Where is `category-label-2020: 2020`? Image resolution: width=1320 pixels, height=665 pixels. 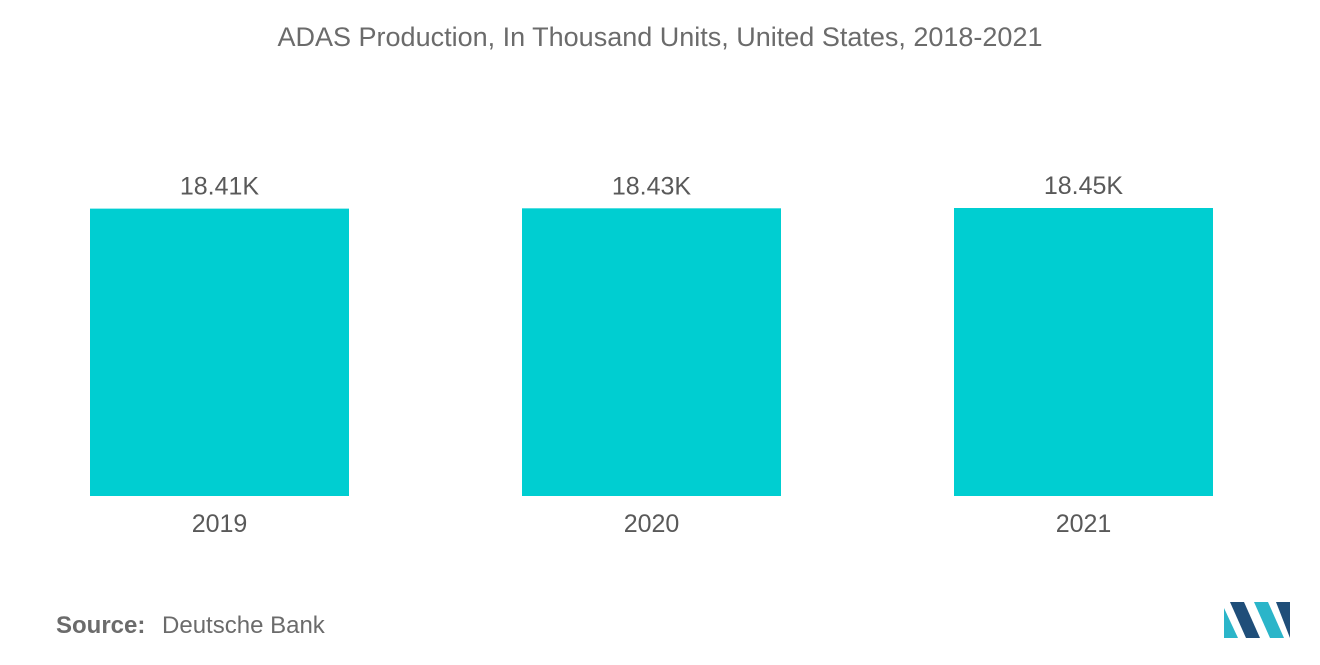 category-label-2020: 2020 is located at coordinates (652, 524).